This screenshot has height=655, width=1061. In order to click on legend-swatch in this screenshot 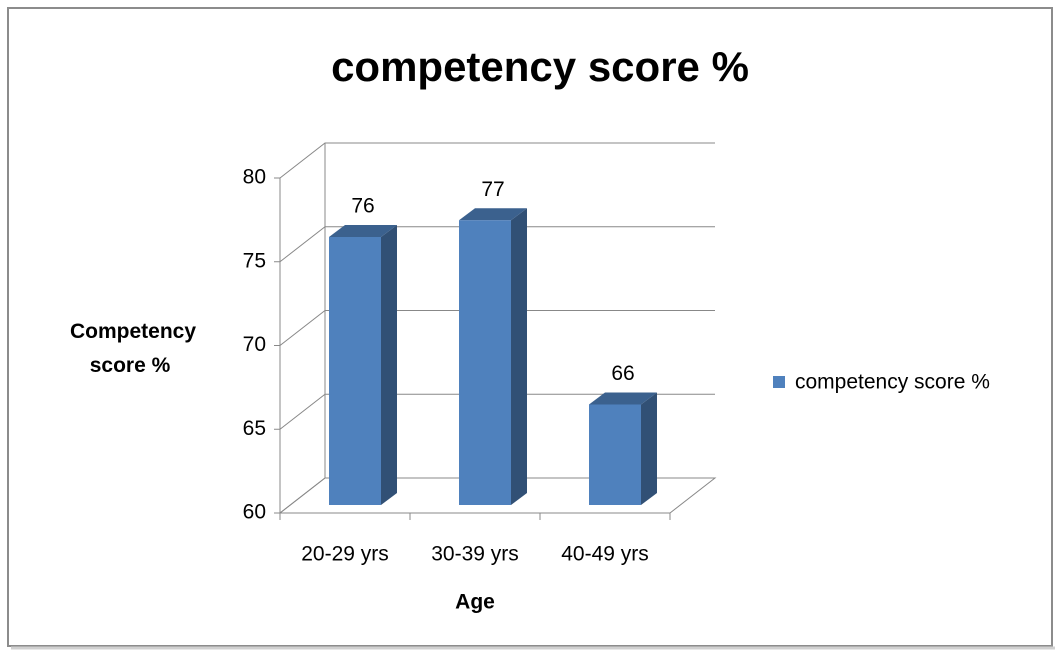, I will do `click(779, 382)`.